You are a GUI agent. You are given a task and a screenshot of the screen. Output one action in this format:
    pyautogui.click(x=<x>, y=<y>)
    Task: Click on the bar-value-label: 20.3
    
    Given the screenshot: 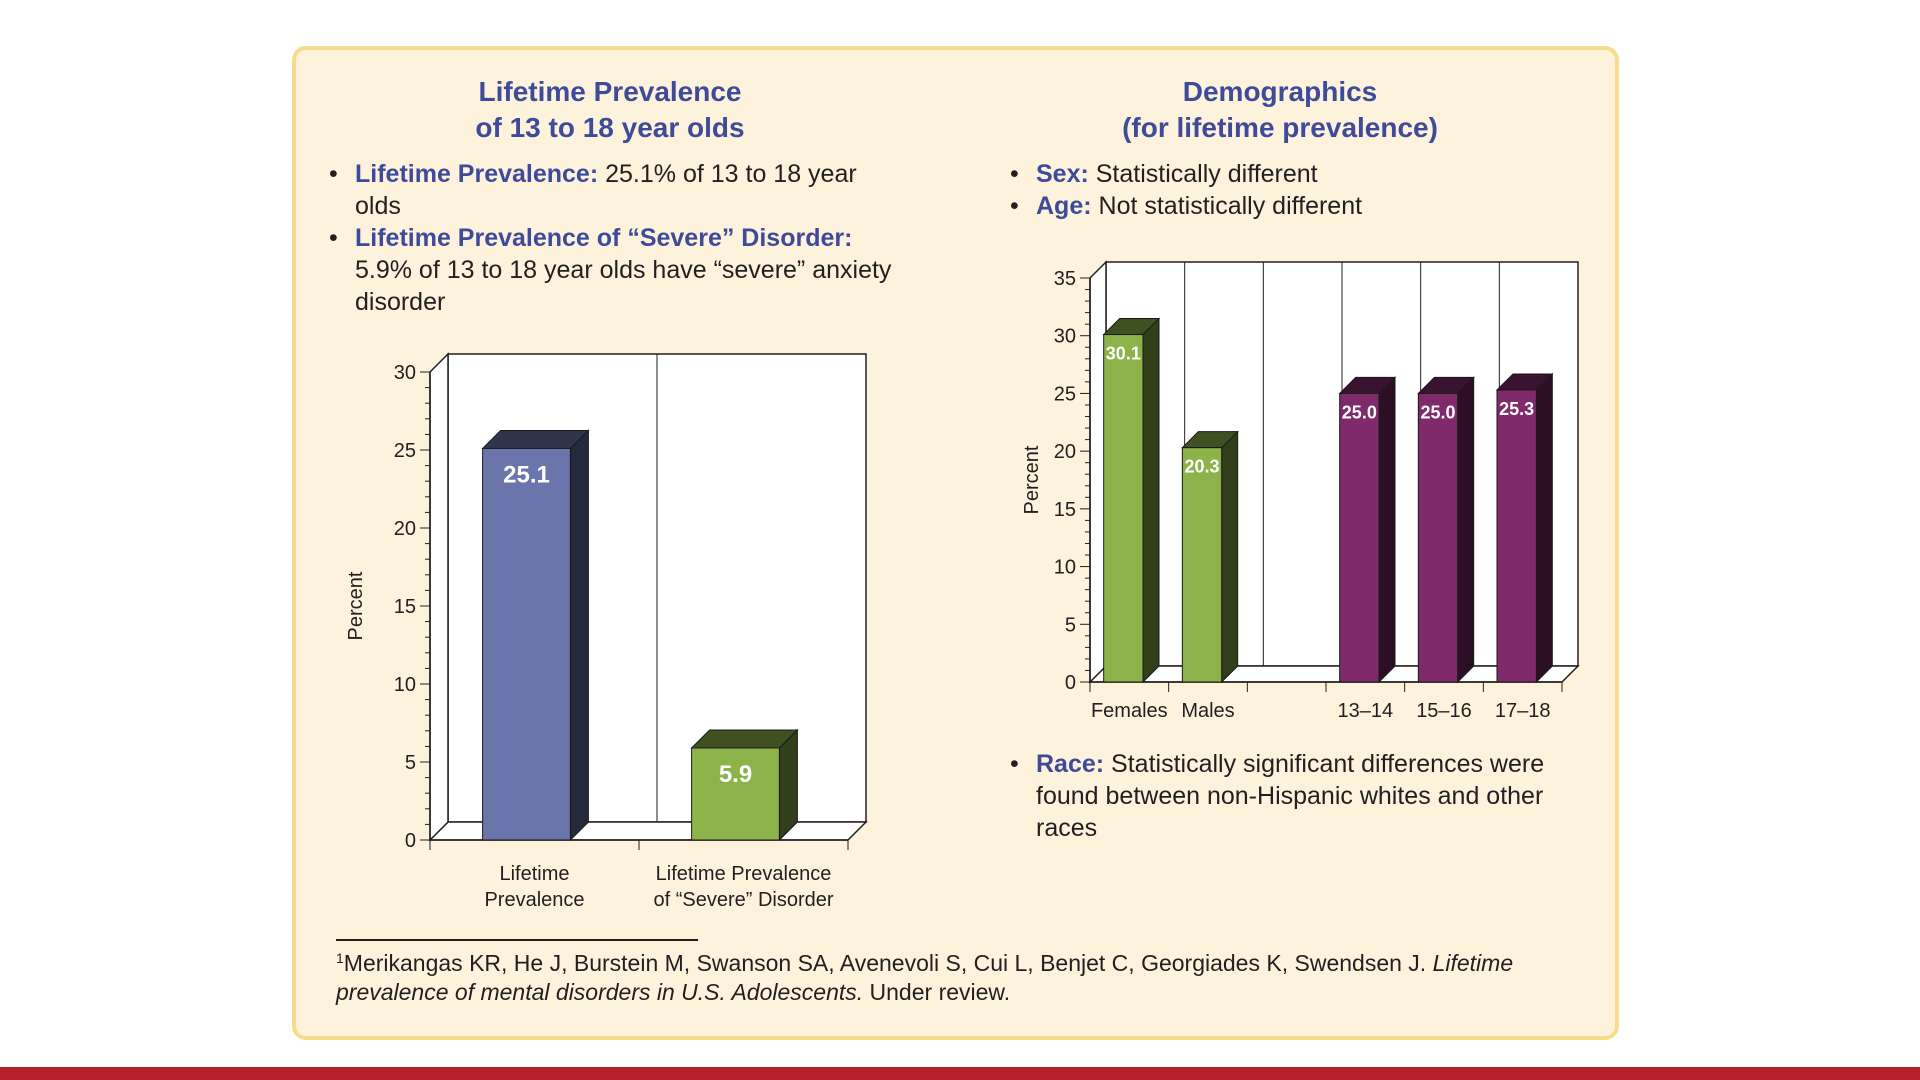 What is the action you would take?
    pyautogui.click(x=1201, y=467)
    